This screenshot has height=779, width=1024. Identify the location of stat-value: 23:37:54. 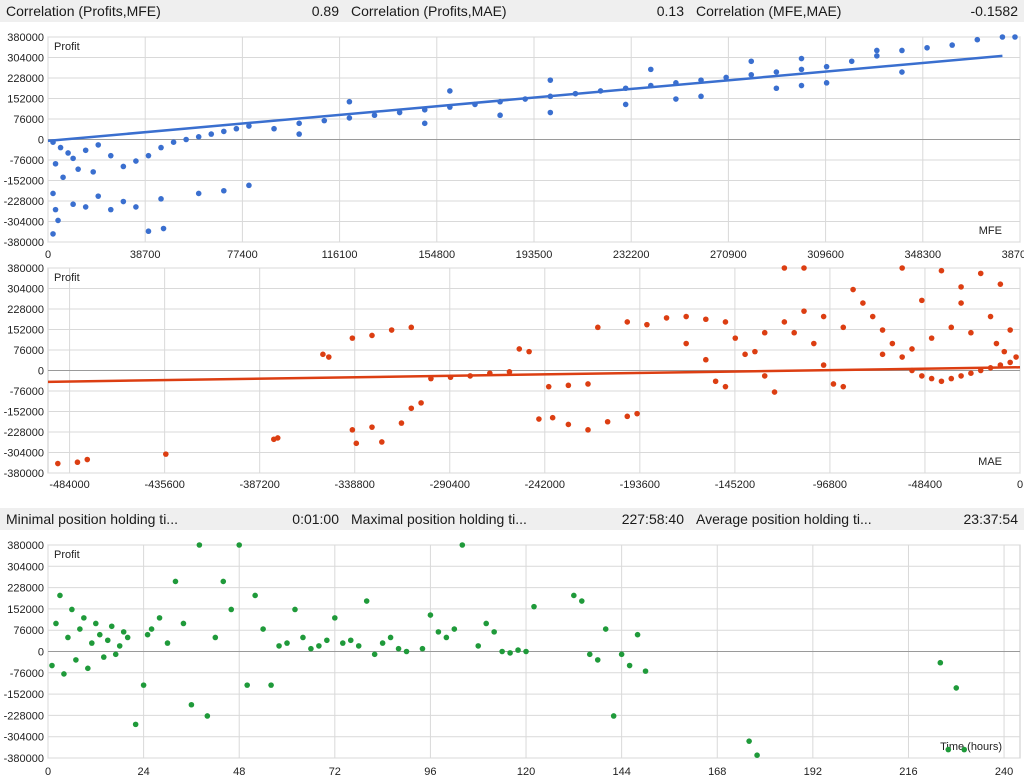
(991, 519).